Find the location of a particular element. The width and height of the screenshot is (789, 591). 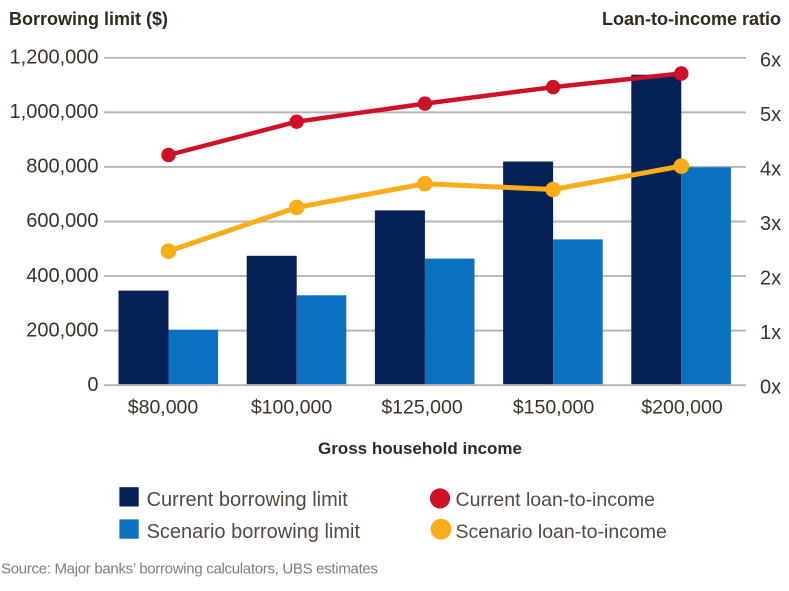

svg-text: 400,000 is located at coordinates (62, 276).